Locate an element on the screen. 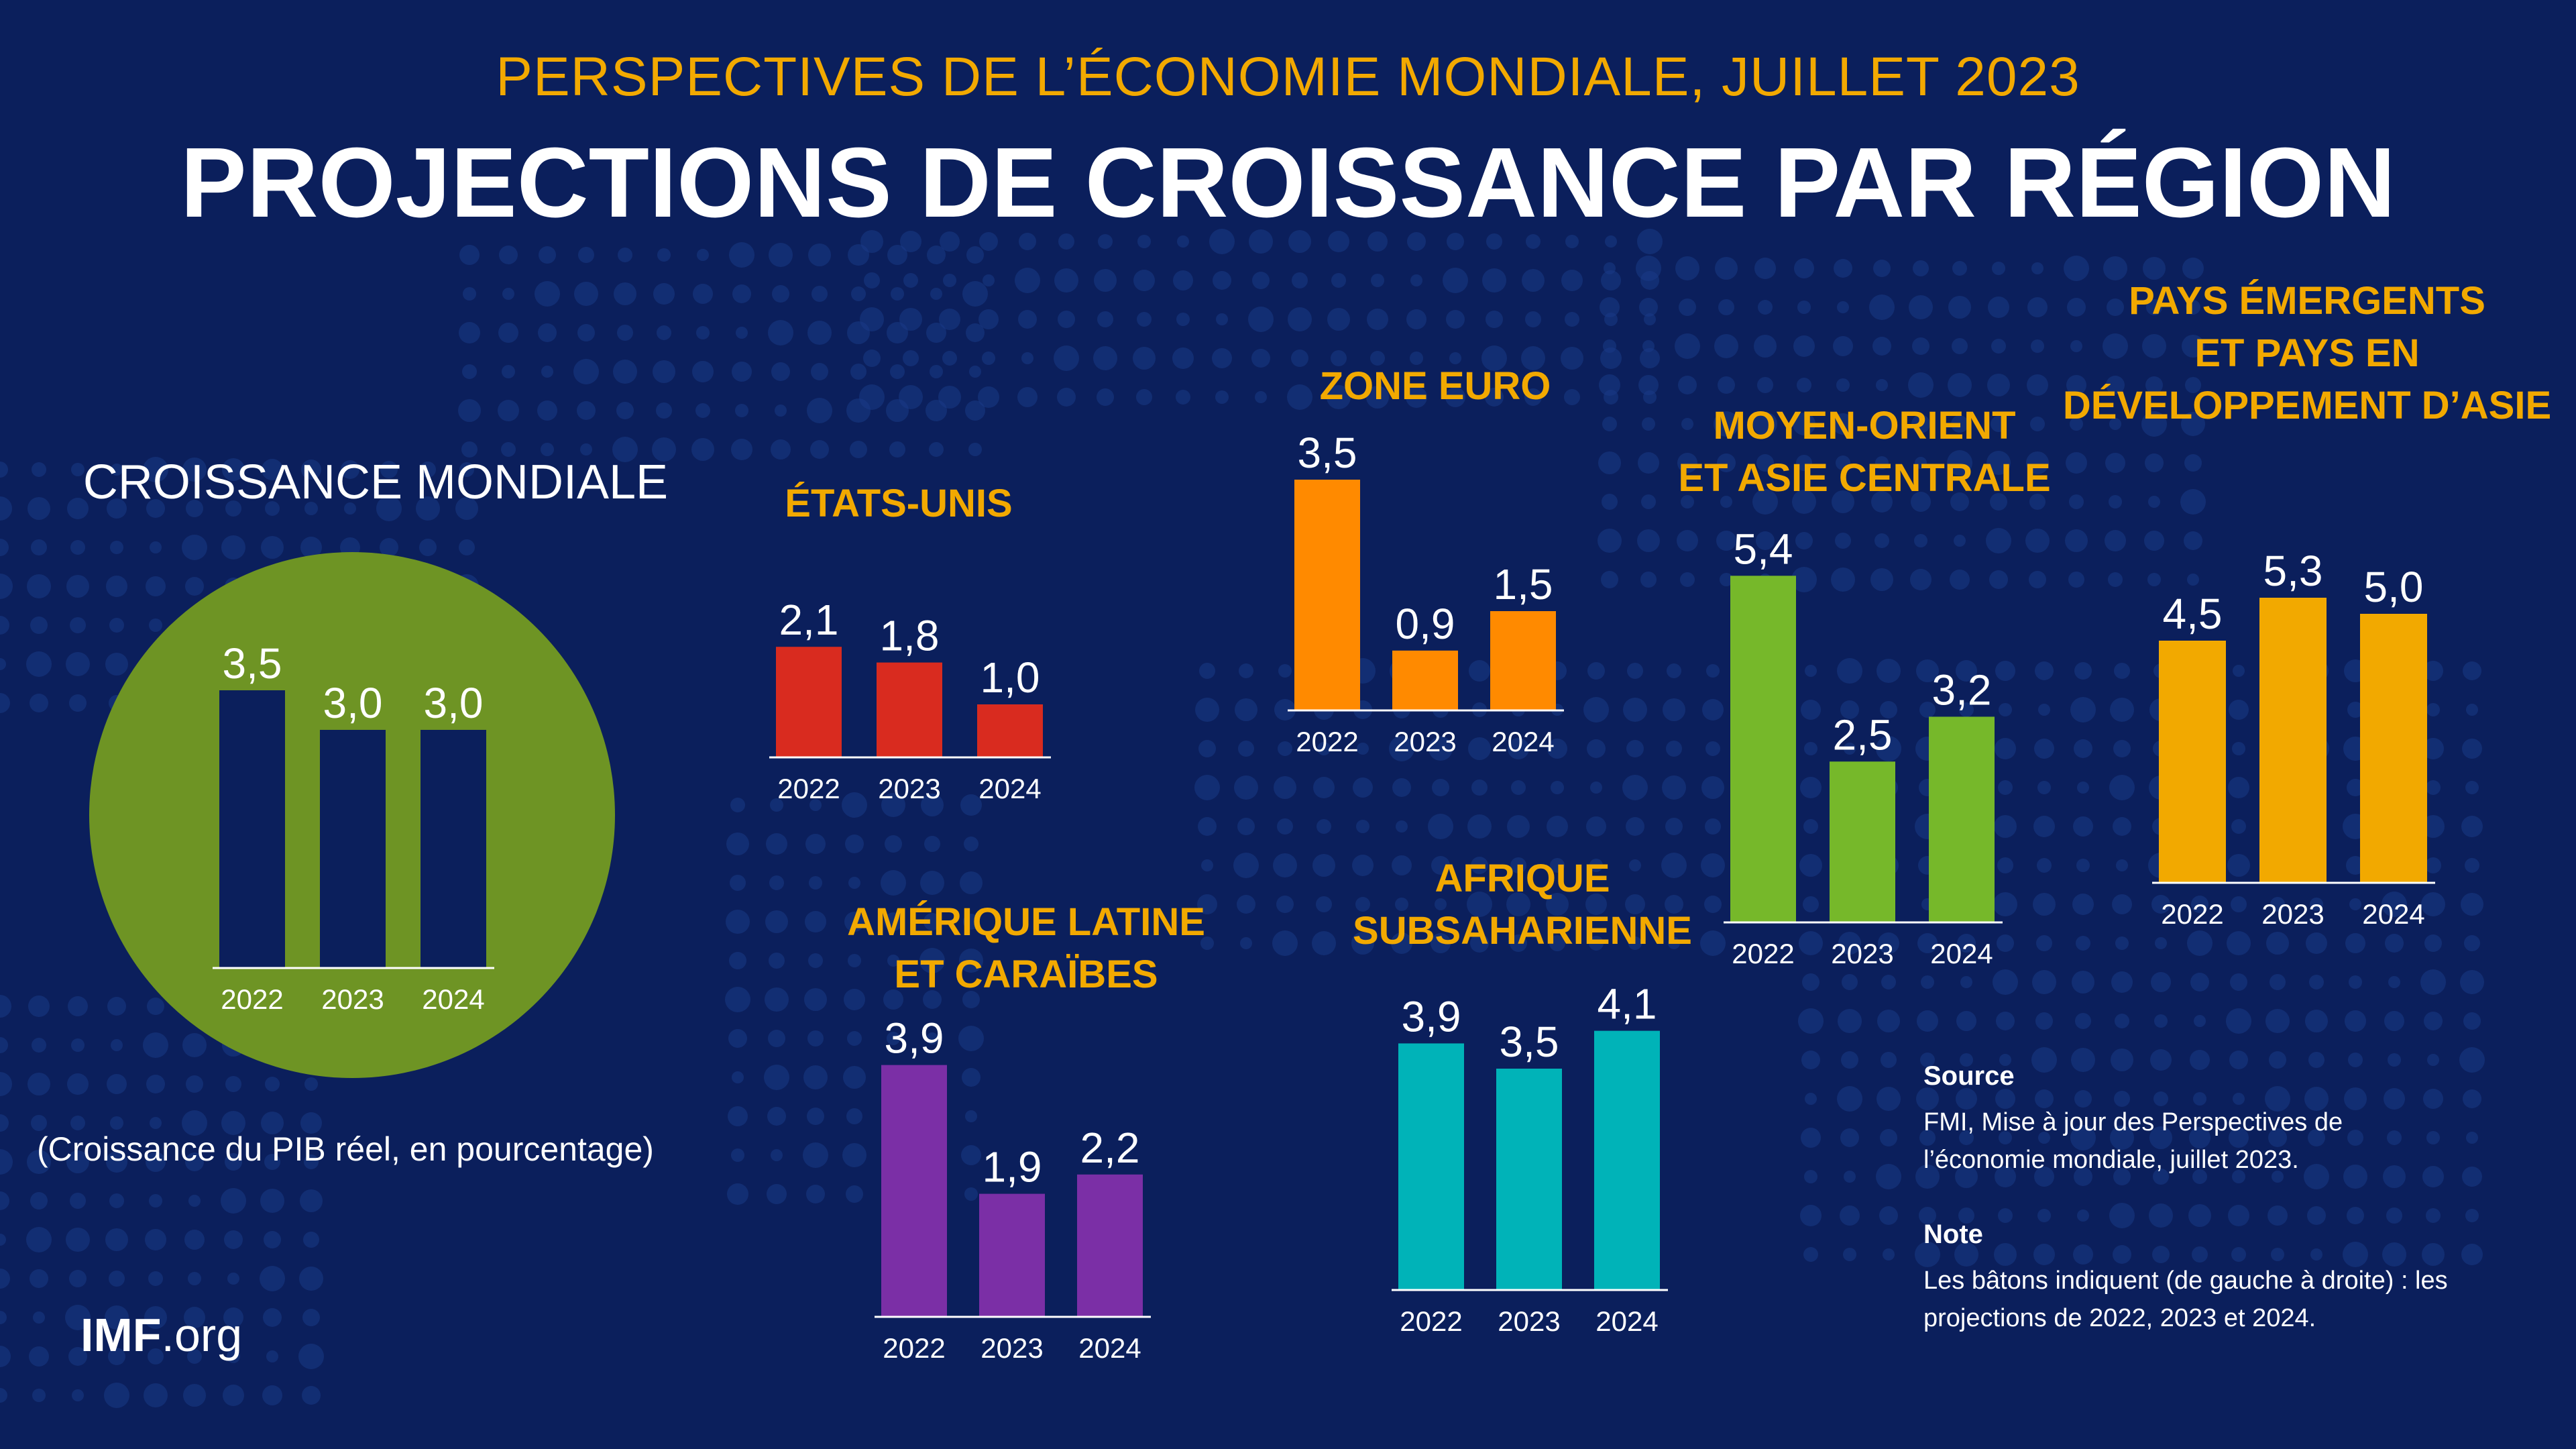 The image size is (2576, 1449). bar-2022 is located at coordinates (1763, 749).